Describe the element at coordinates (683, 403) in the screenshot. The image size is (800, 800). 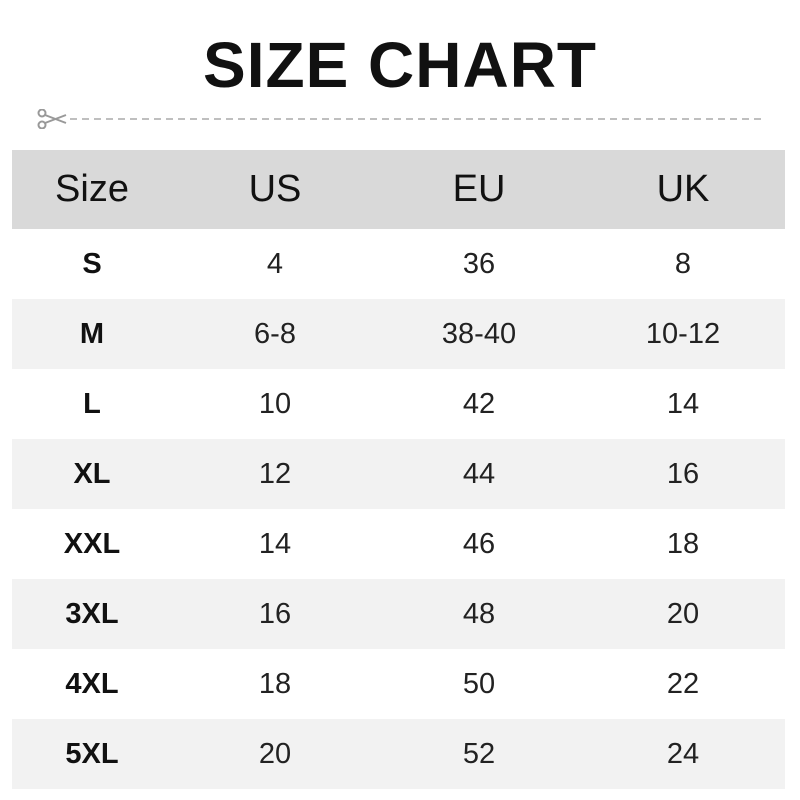
I see `cell-uk: 14` at that location.